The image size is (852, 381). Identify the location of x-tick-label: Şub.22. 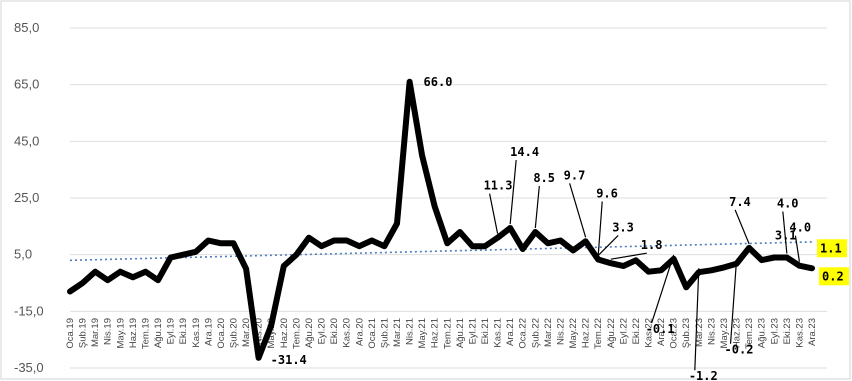
(535, 333).